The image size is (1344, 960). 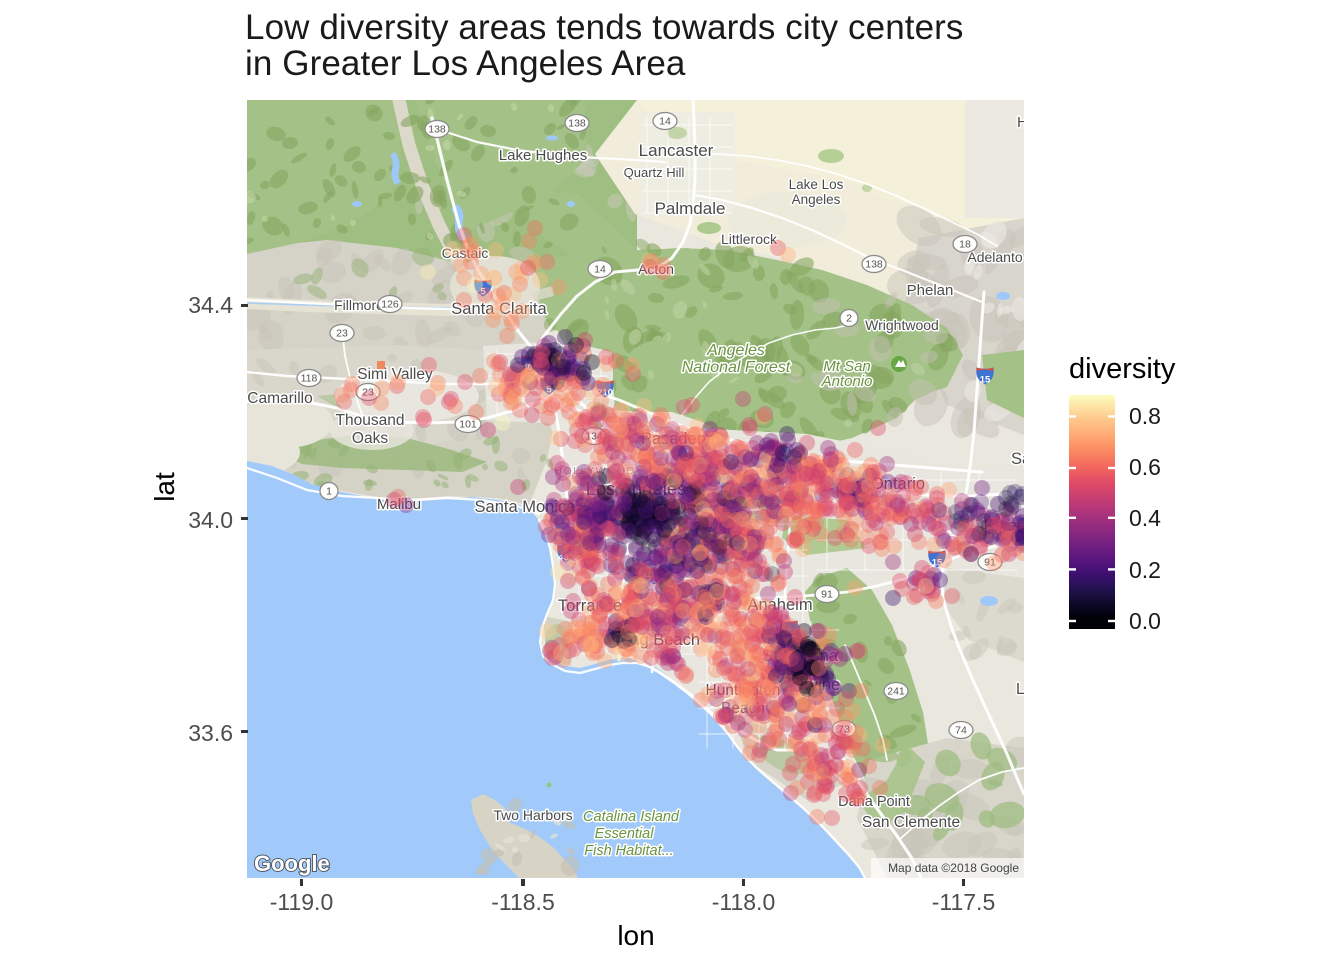 I want to click on svg-text: 126, so click(x=390, y=305).